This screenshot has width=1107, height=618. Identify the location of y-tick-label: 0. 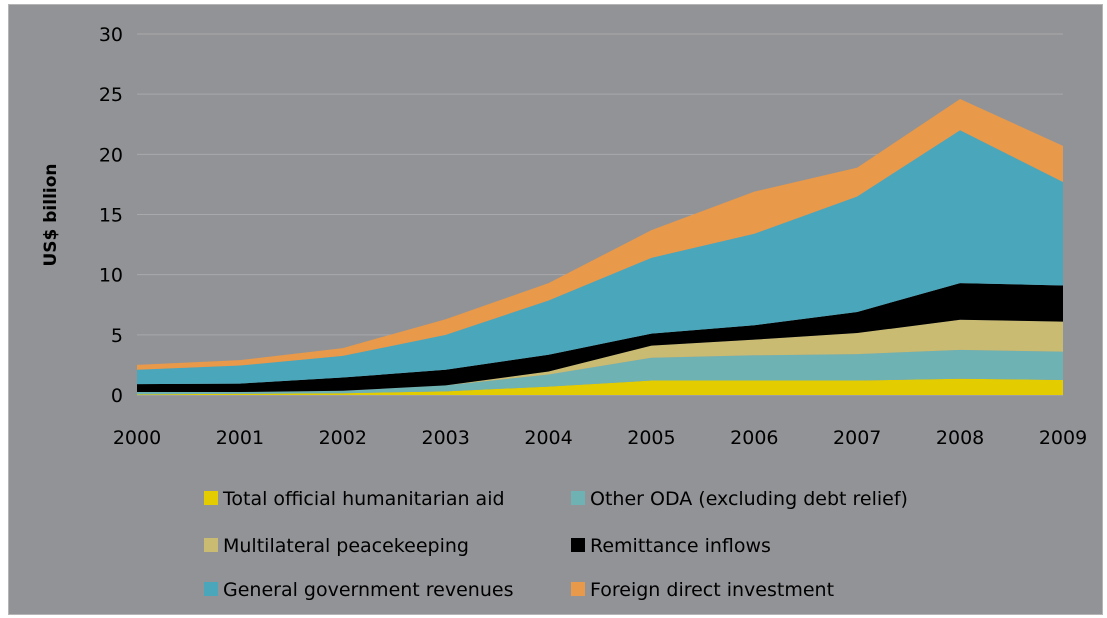
(117, 396).